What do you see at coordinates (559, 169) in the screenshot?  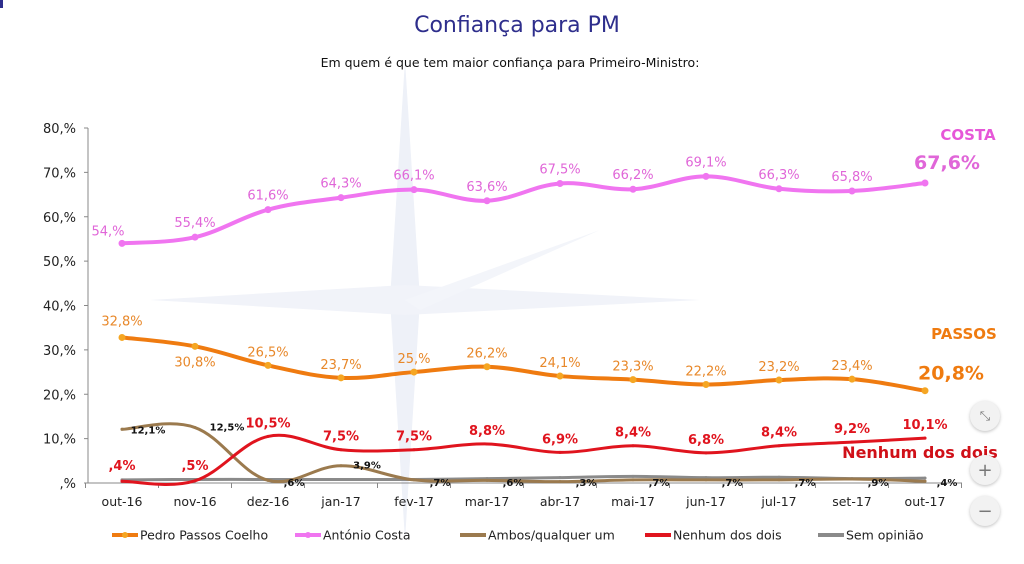 I see `data-label: 67,5%` at bounding box center [559, 169].